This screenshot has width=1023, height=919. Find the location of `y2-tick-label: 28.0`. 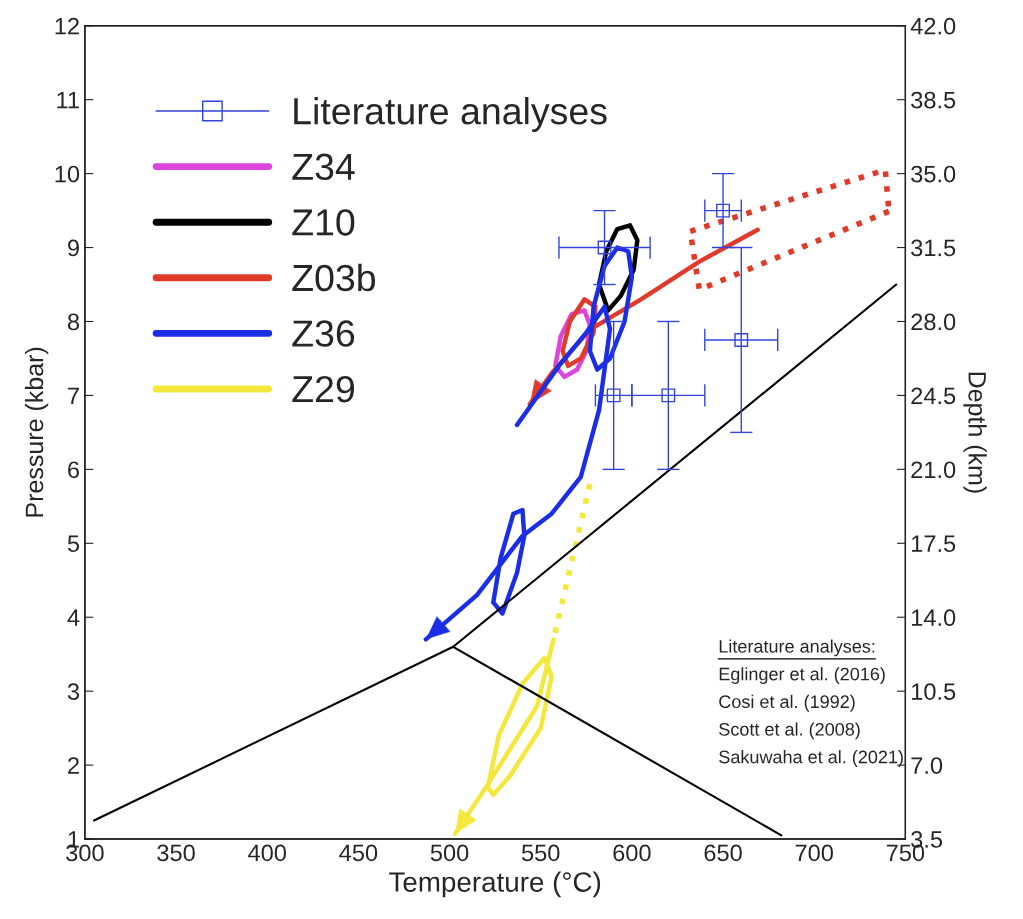

y2-tick-label: 28.0 is located at coordinates (933, 322).